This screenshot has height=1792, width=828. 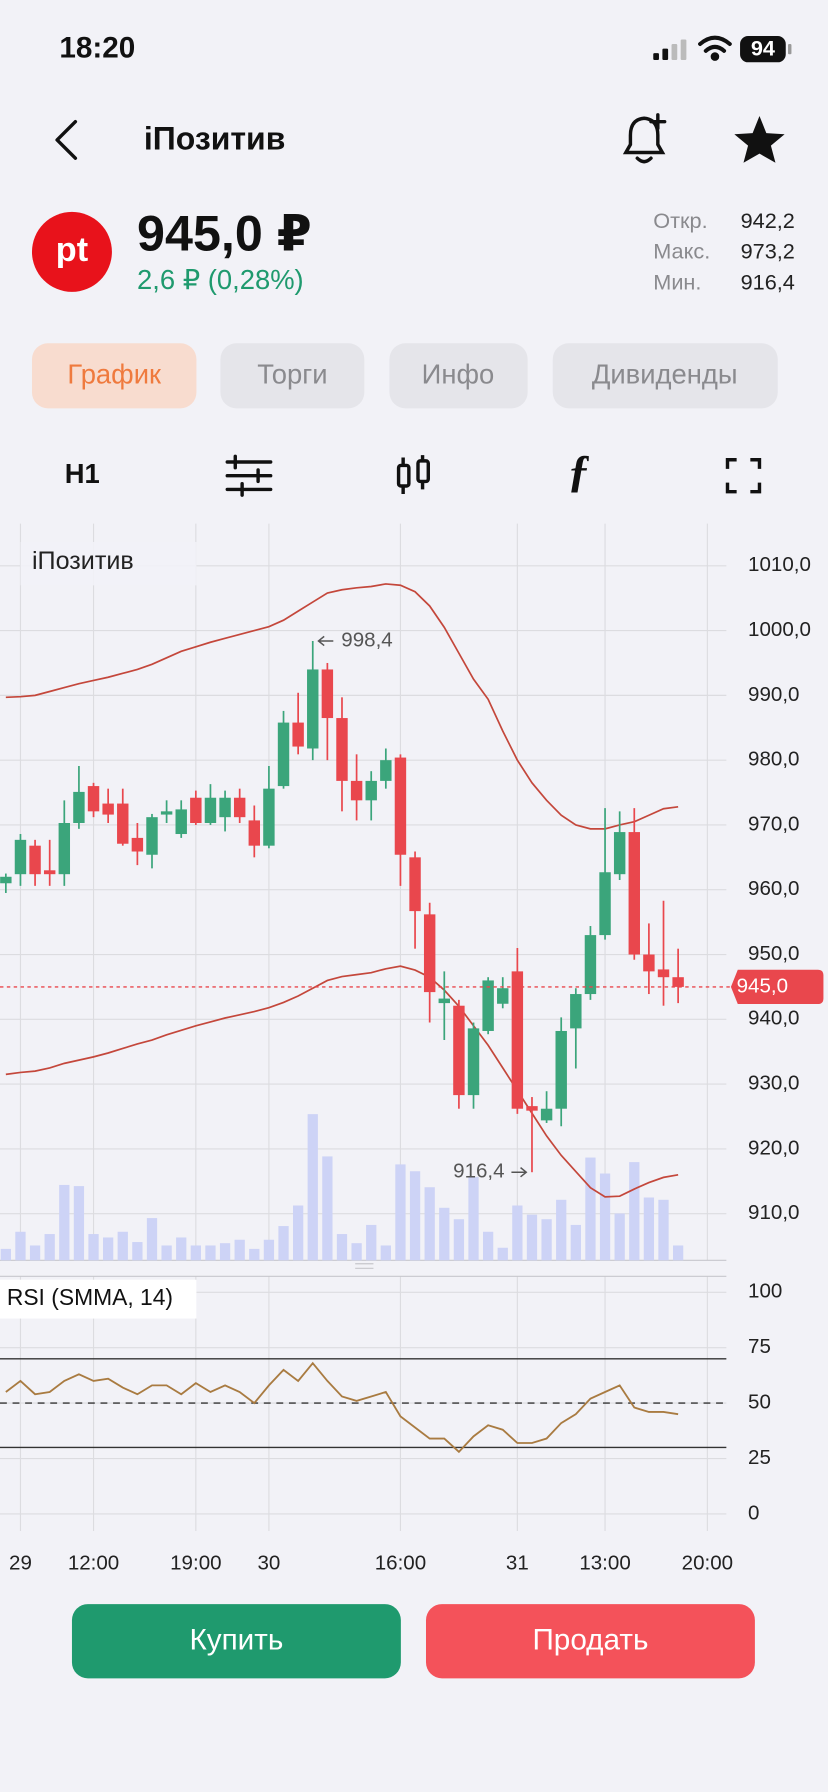 What do you see at coordinates (707, 1563) in the screenshot?
I see `x-tick-label: 20:00` at bounding box center [707, 1563].